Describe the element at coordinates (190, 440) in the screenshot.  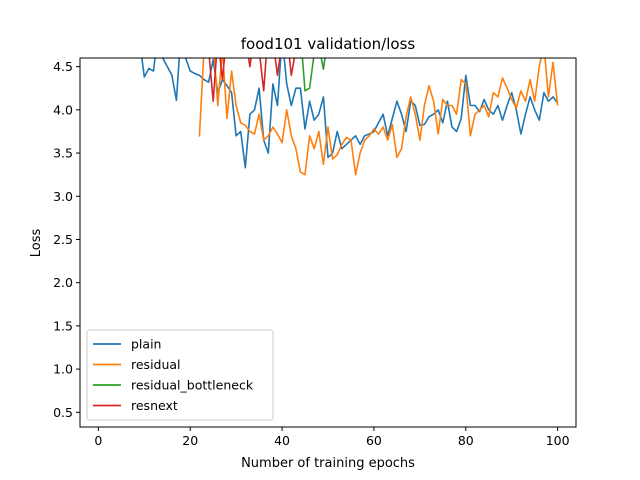
I see `x-tick-label: 20` at that location.